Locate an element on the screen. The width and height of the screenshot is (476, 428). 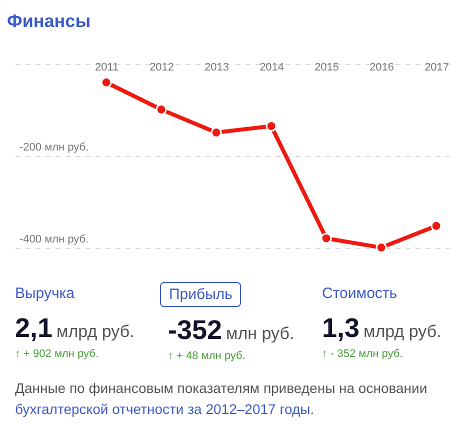
text: Прибыль is located at coordinates (201, 294).